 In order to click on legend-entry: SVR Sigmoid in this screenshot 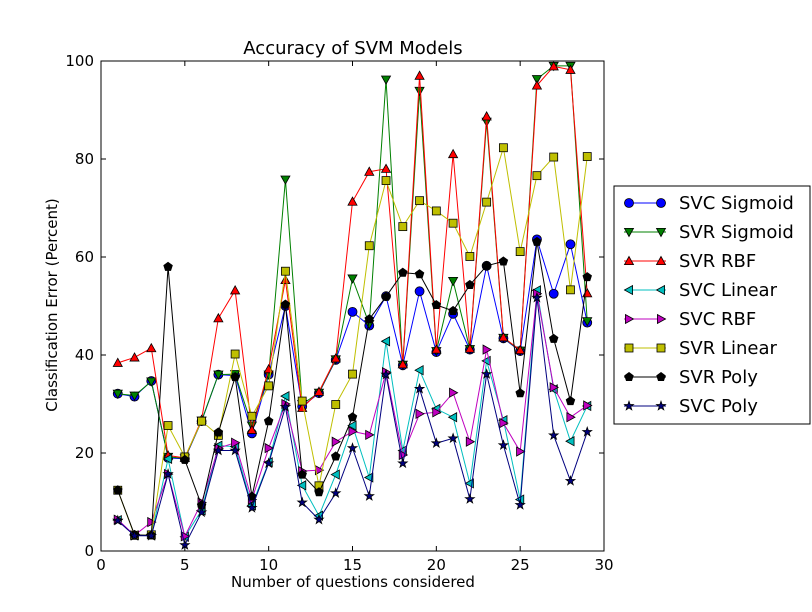, I will do `click(708, 232)`.